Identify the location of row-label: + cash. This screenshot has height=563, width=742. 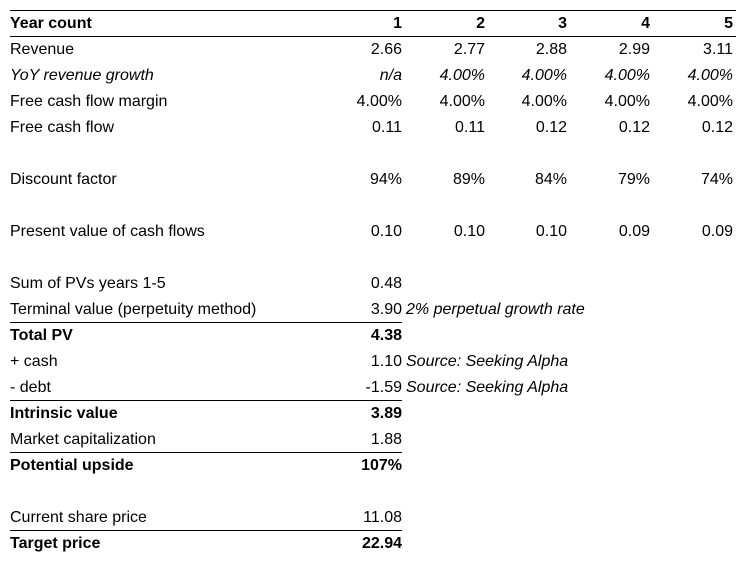
(34, 361).